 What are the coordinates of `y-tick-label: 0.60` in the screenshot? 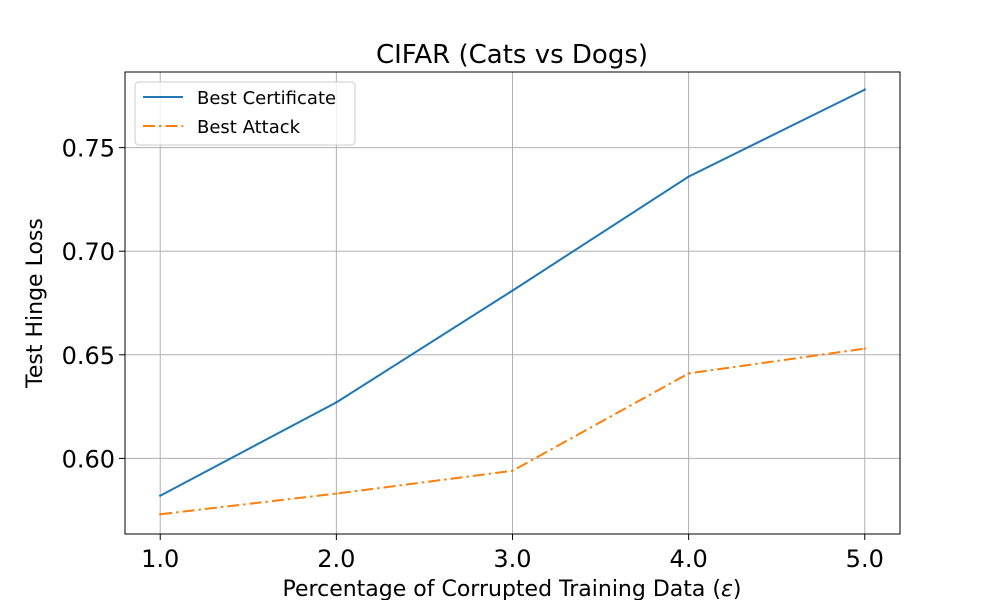 It's located at (88, 459).